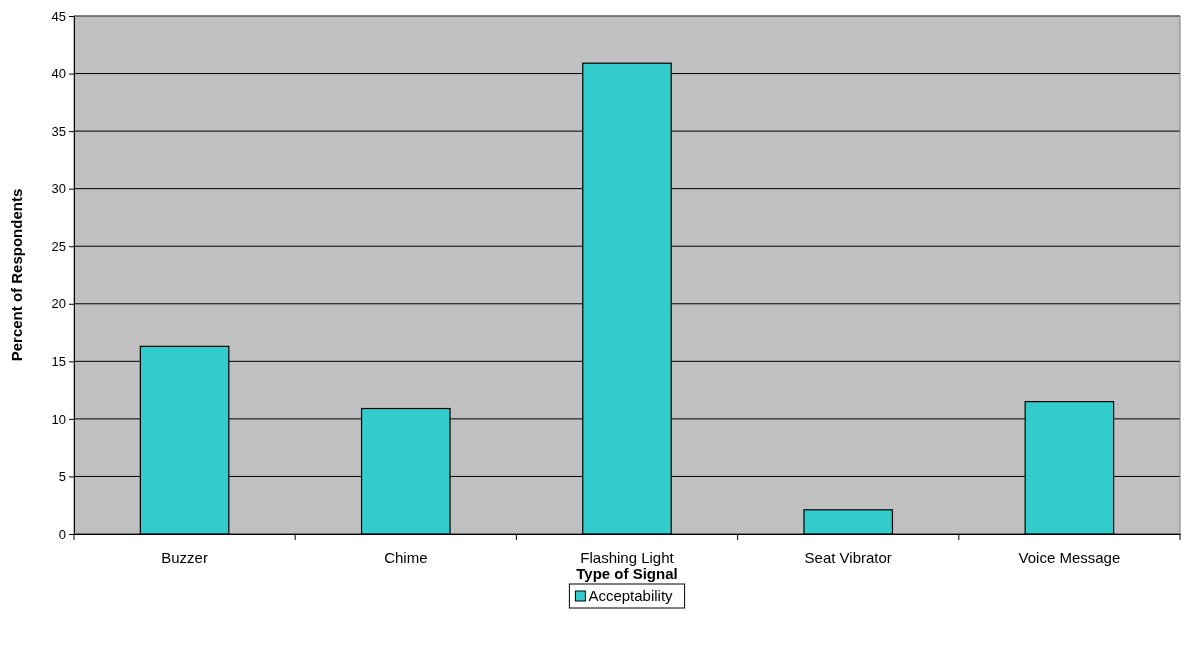 Image resolution: width=1185 pixels, height=666 pixels. I want to click on y-tick-label: 25, so click(58, 246).